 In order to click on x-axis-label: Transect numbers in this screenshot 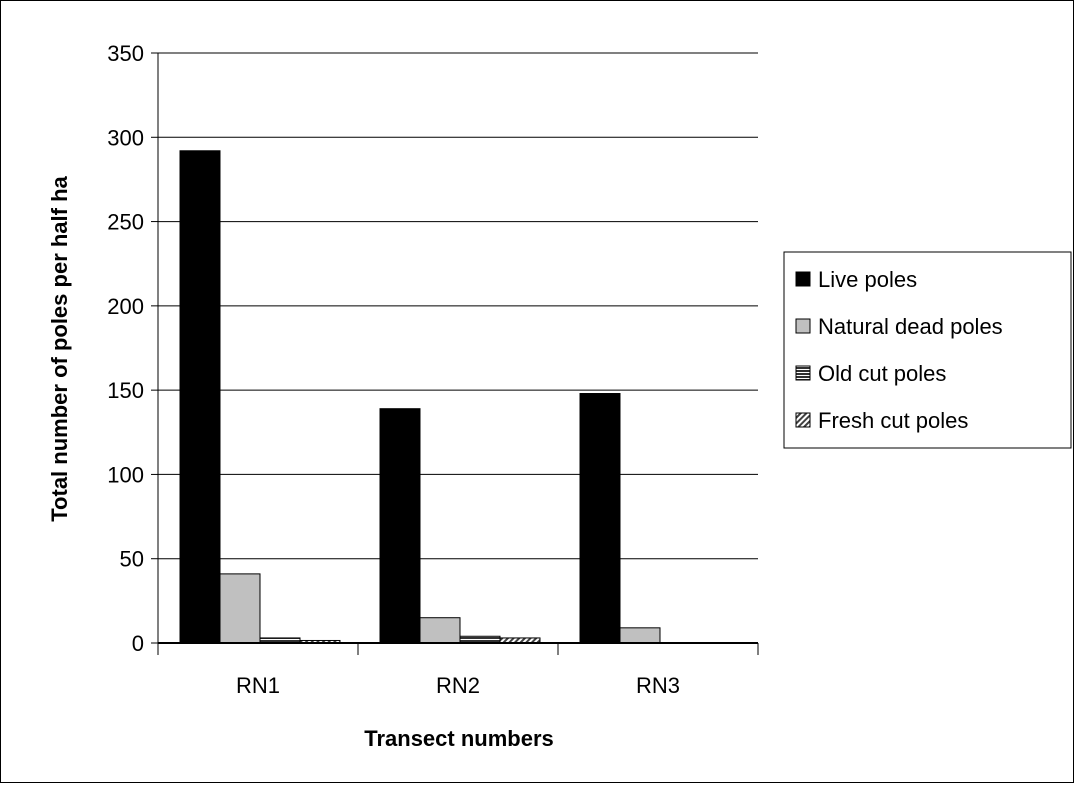, I will do `click(459, 738)`.